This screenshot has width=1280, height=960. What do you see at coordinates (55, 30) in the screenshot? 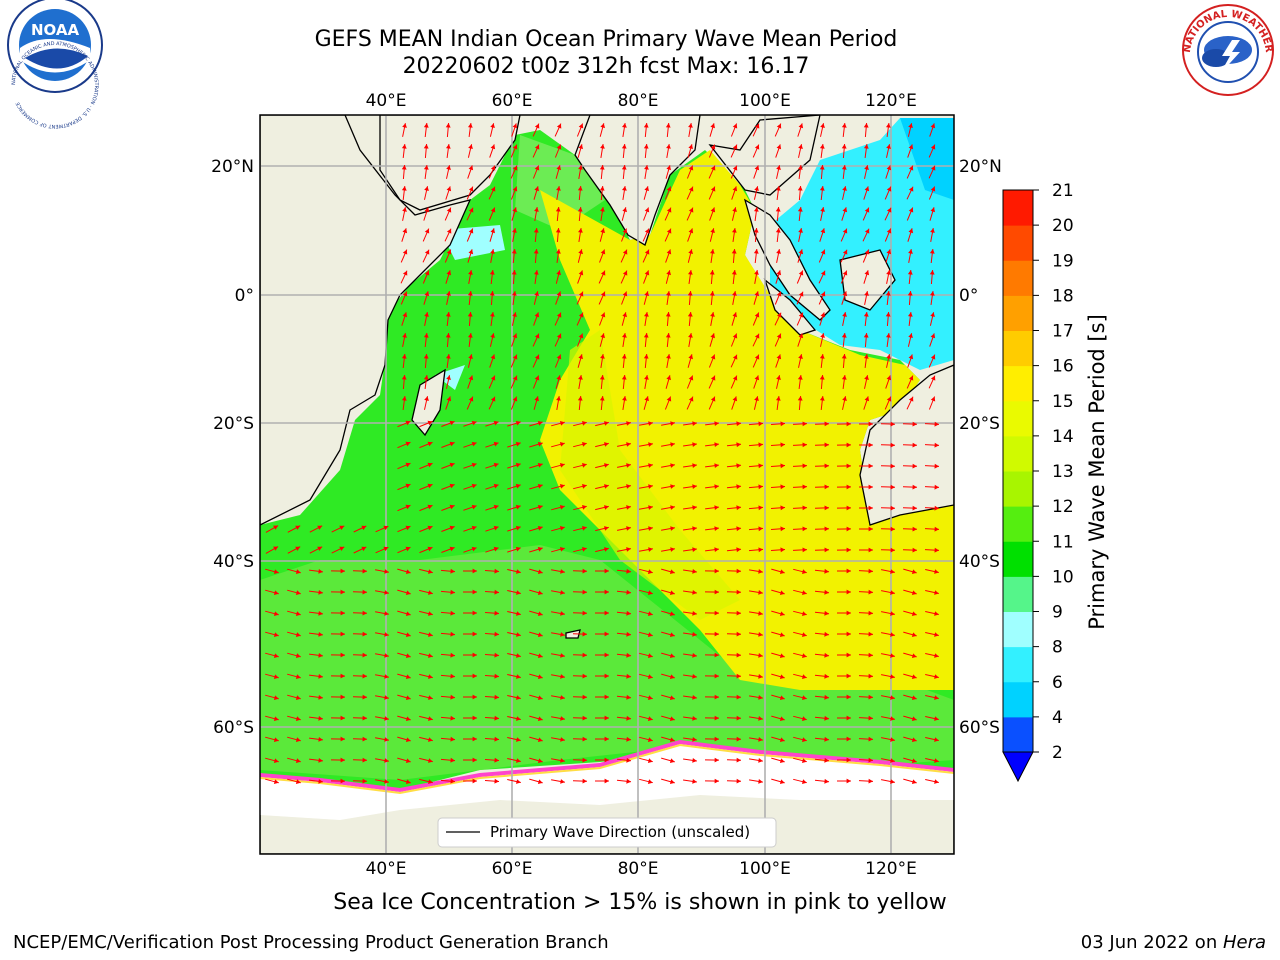
I see `noaa-logo-text: NOAA` at bounding box center [55, 30].